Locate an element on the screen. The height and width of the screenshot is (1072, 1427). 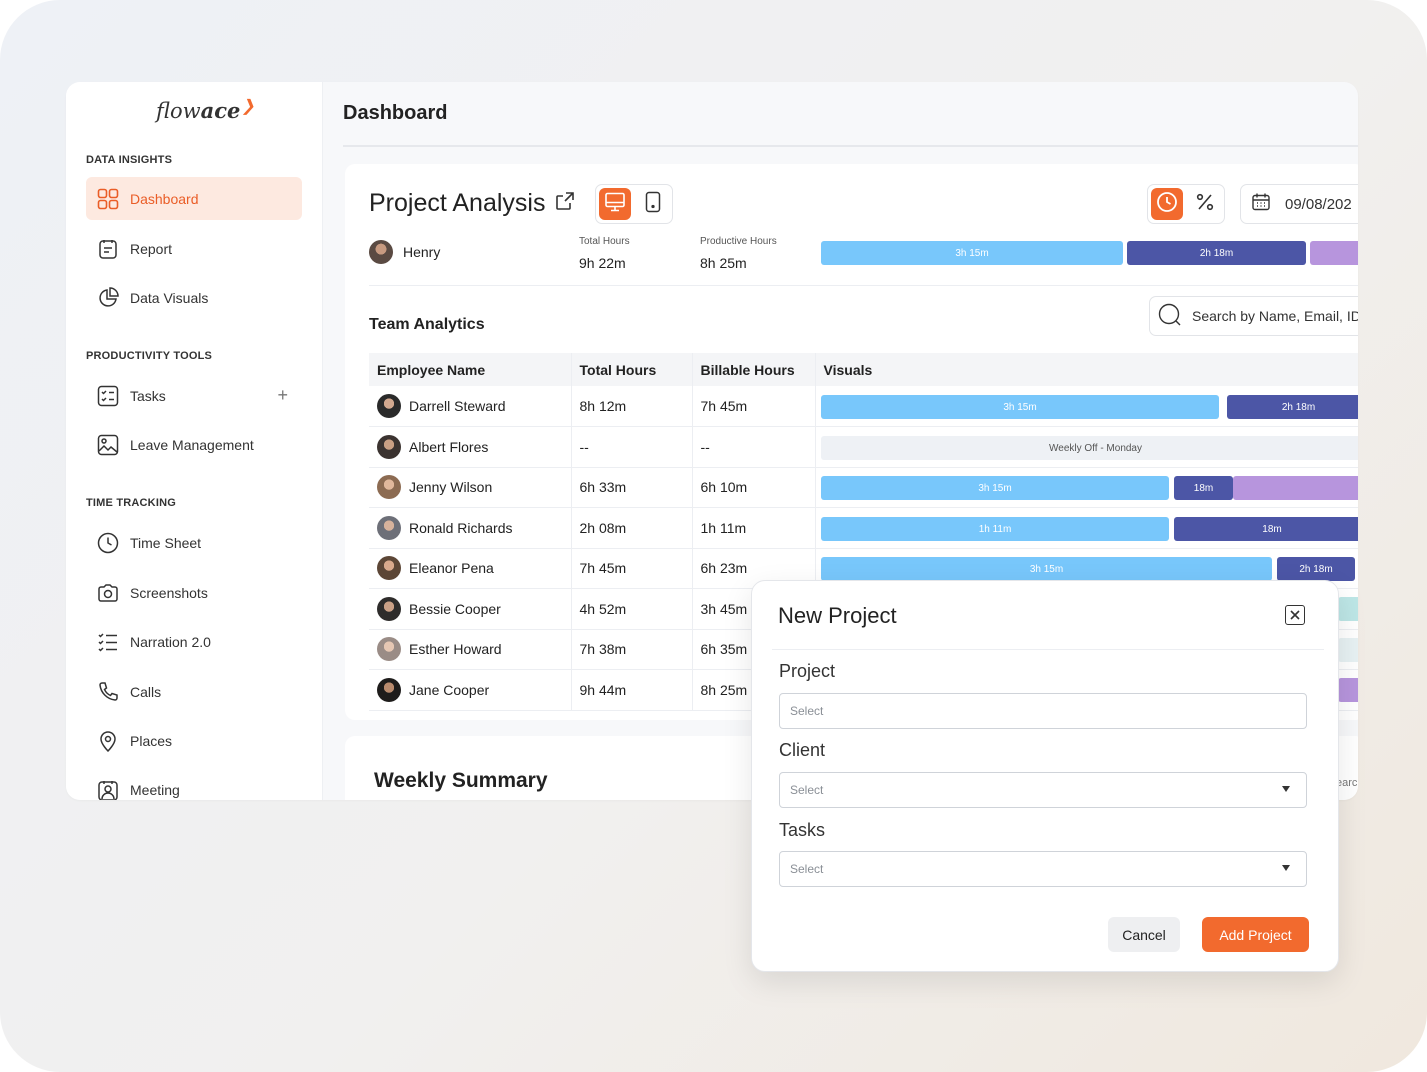
map-pin-icon is located at coordinates (108, 741).